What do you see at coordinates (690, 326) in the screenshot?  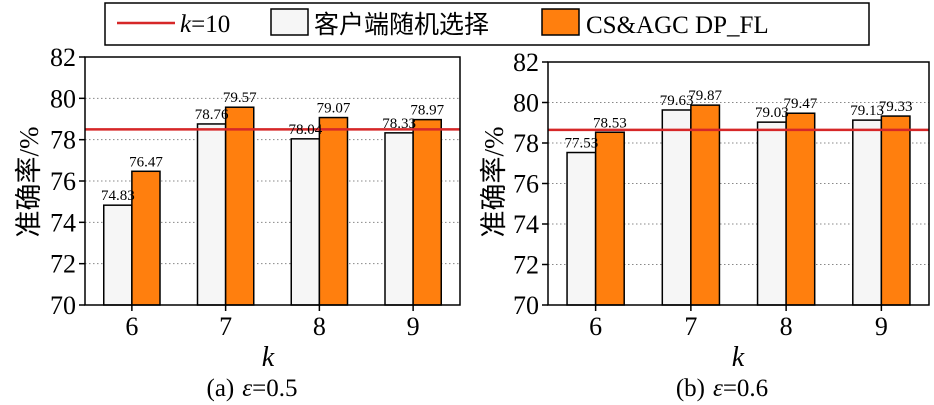 I see `panel-b-xtick-label: 7` at bounding box center [690, 326].